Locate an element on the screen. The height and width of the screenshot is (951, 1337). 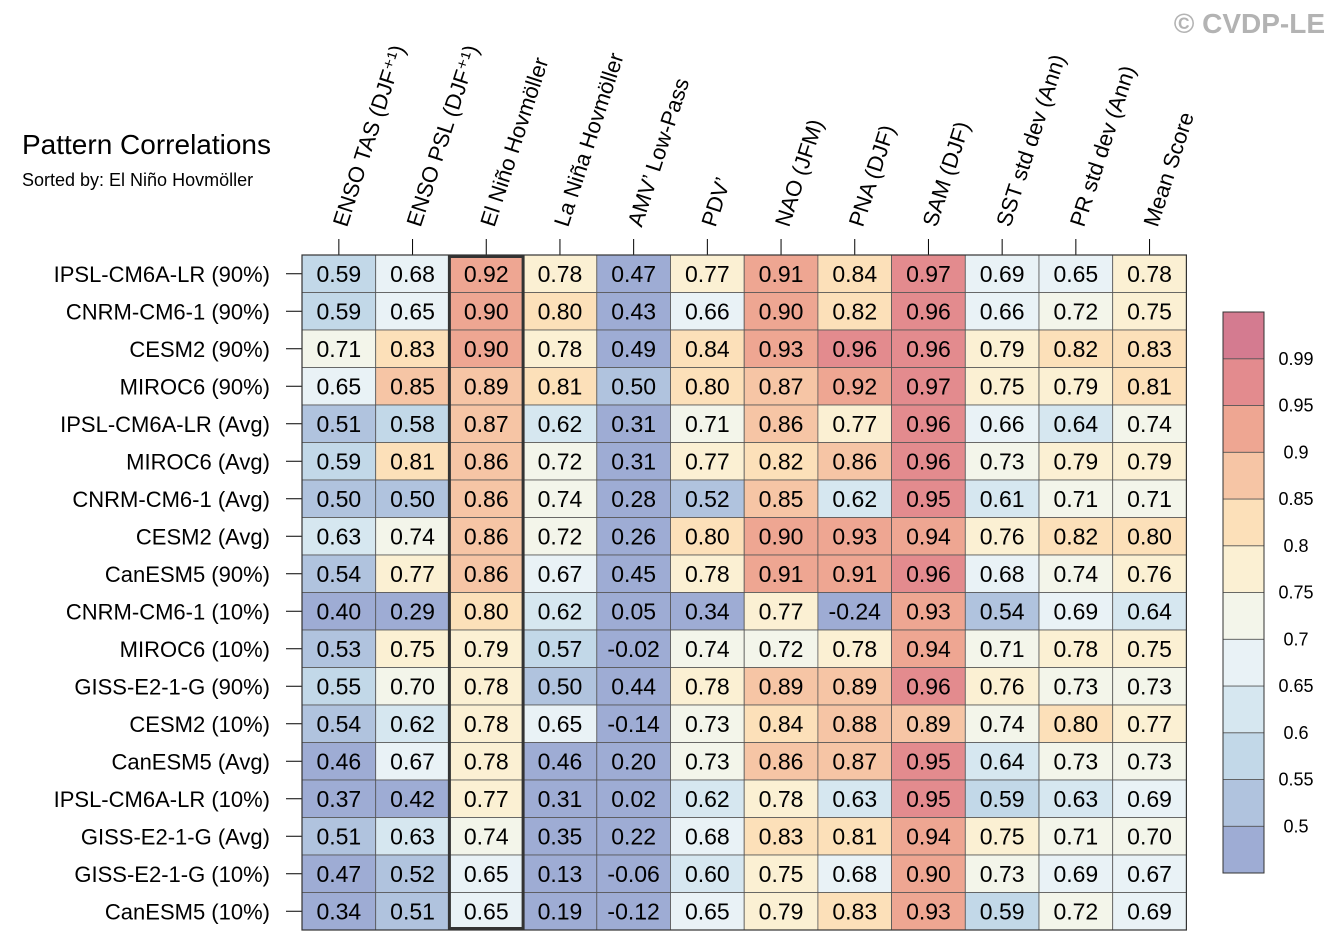
cell-value: 0.82 is located at coordinates (1075, 536).